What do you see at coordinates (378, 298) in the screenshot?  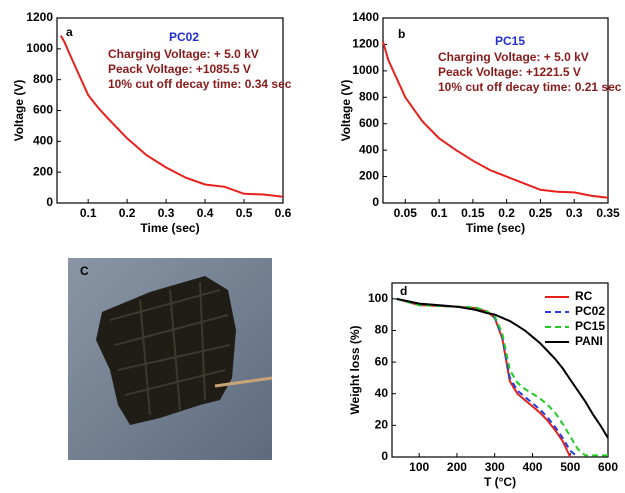 I see `y-tick-label: 100` at bounding box center [378, 298].